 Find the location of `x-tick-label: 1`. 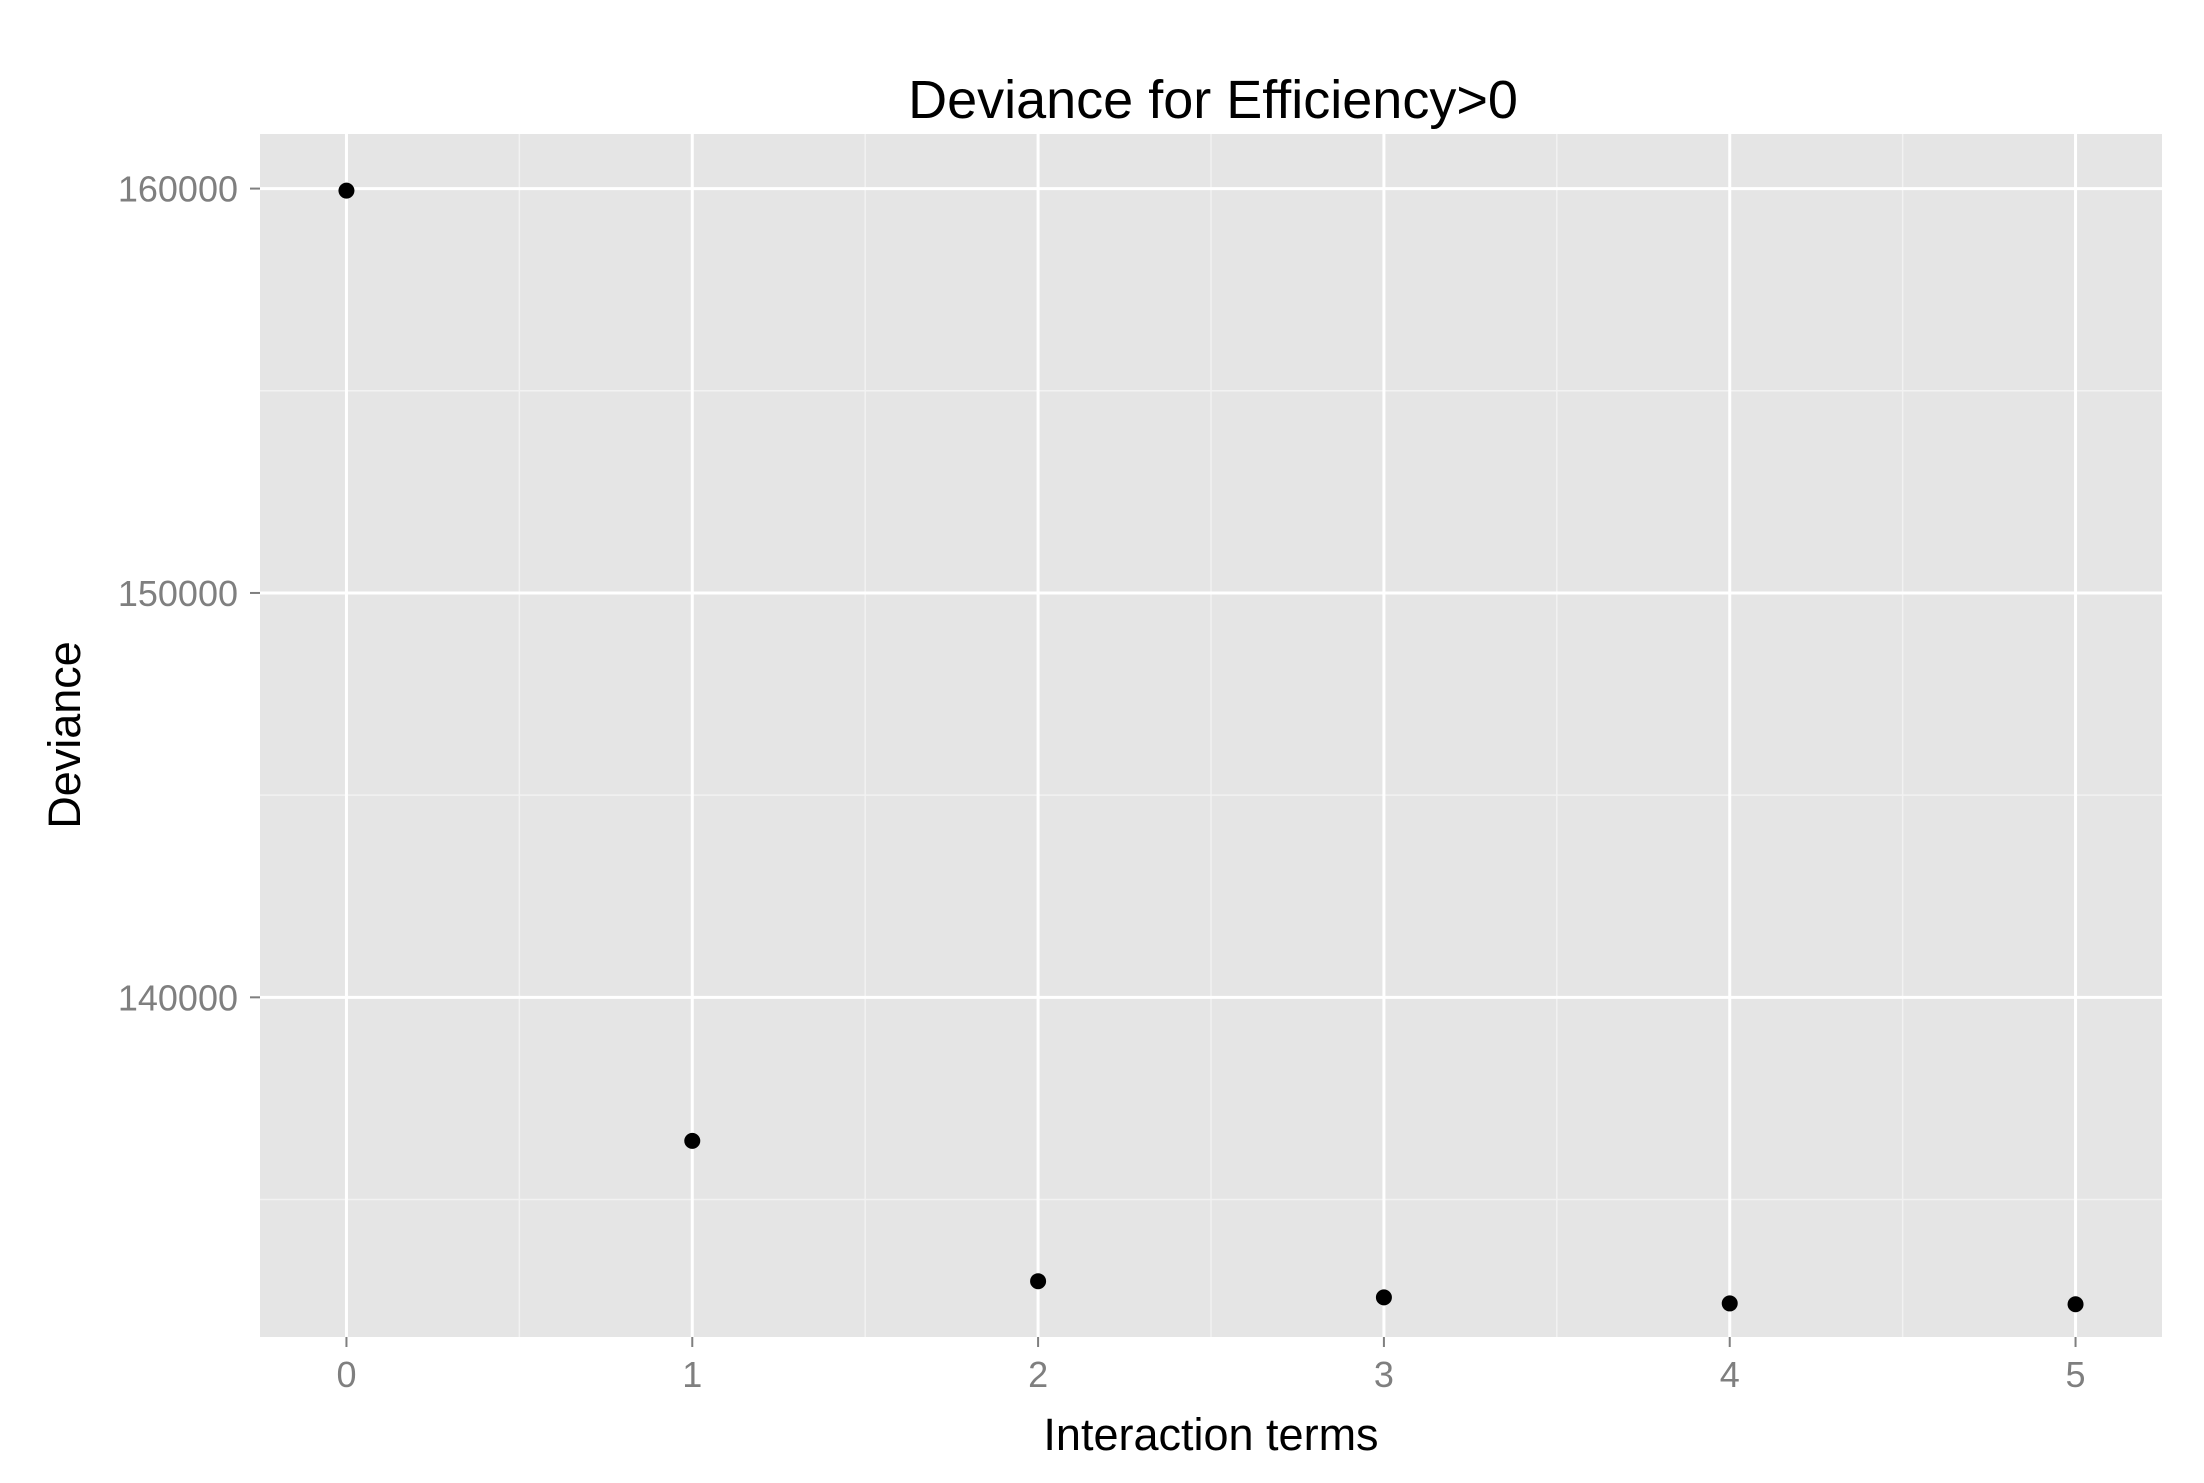

x-tick-label: 1 is located at coordinates (692, 1374).